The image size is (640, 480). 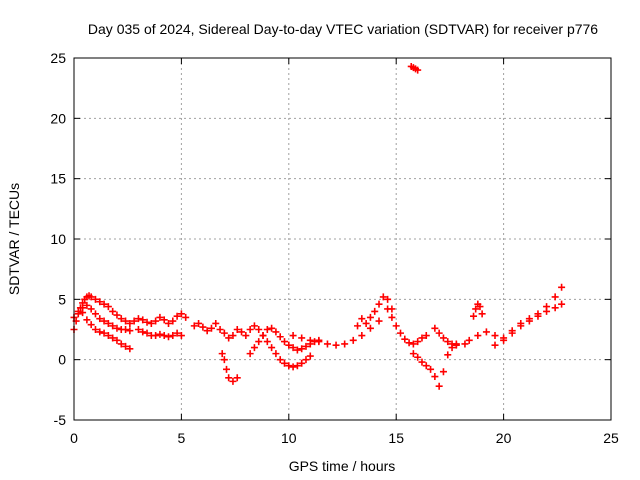 What do you see at coordinates (289, 438) in the screenshot?
I see `x-tick-label: 10` at bounding box center [289, 438].